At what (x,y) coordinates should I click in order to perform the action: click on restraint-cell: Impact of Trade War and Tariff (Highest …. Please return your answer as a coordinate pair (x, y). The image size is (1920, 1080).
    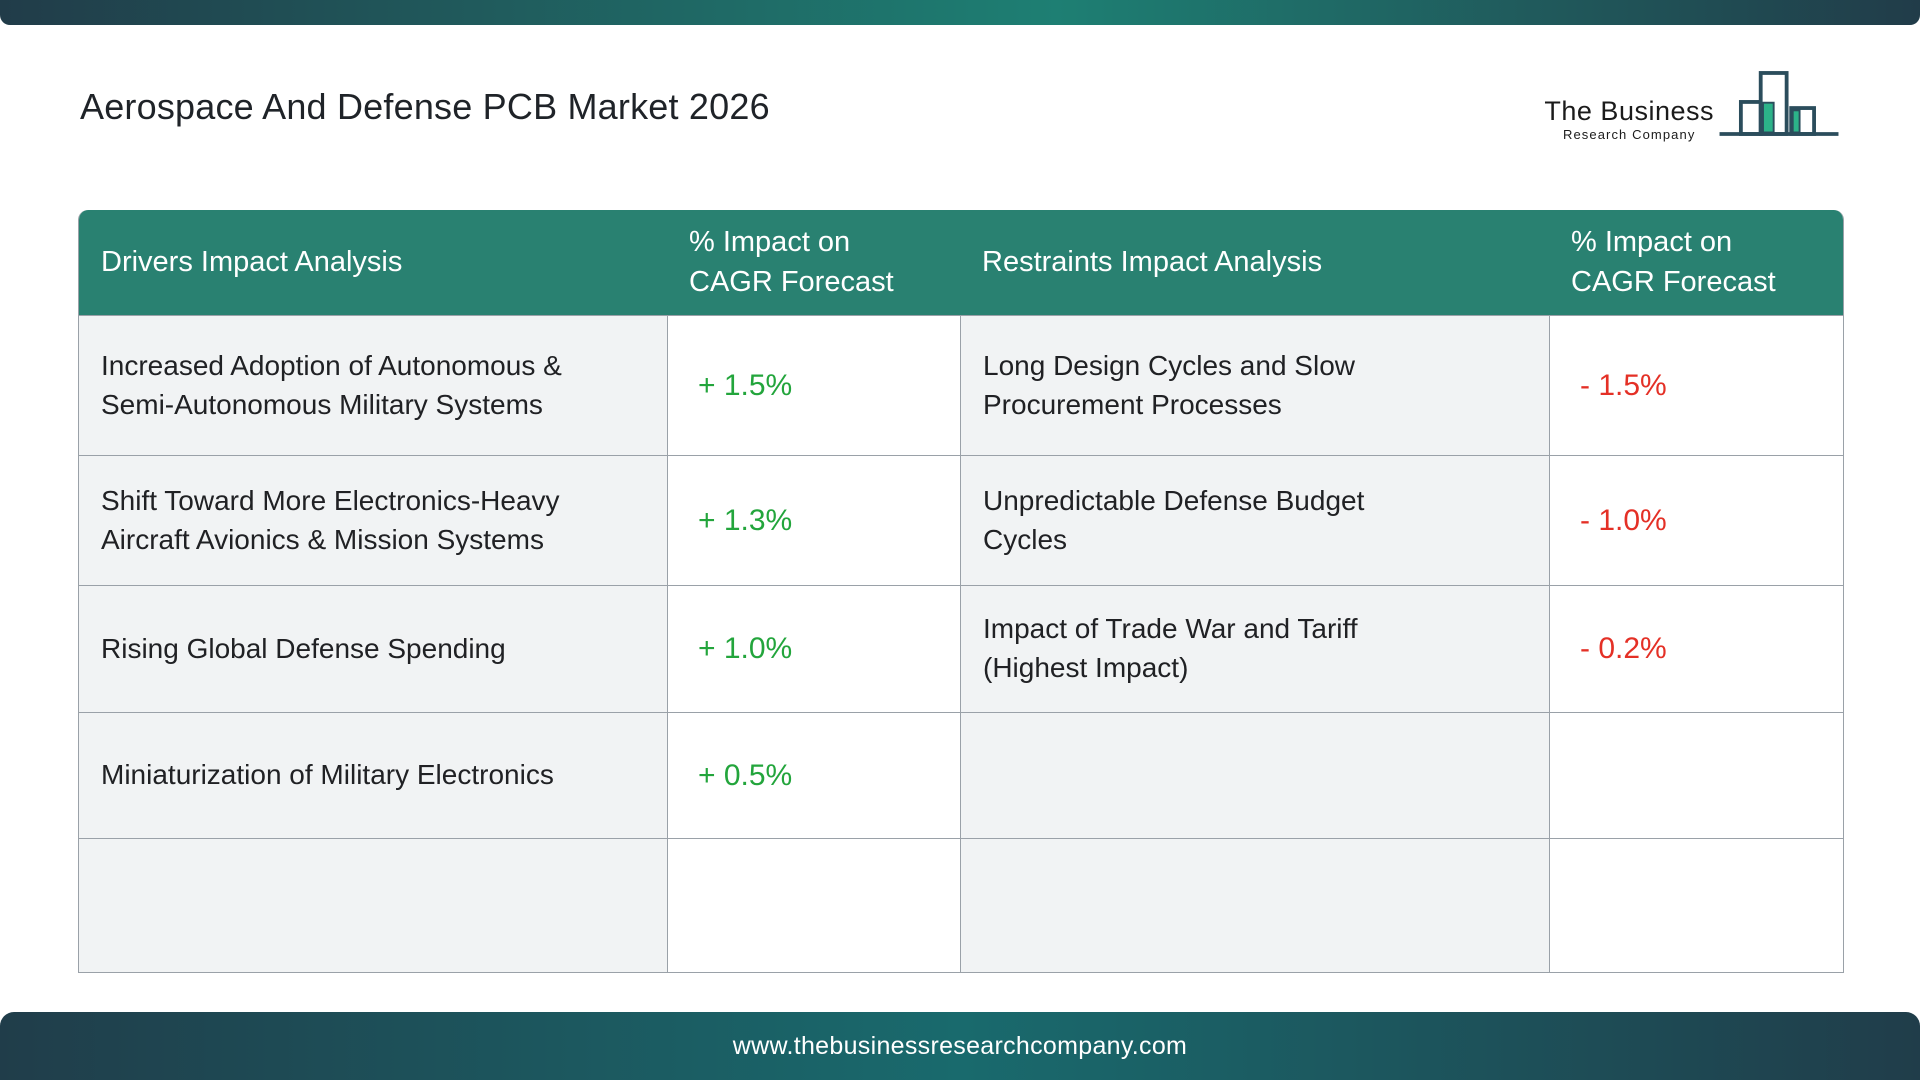
    Looking at the image, I should click on (1254, 648).